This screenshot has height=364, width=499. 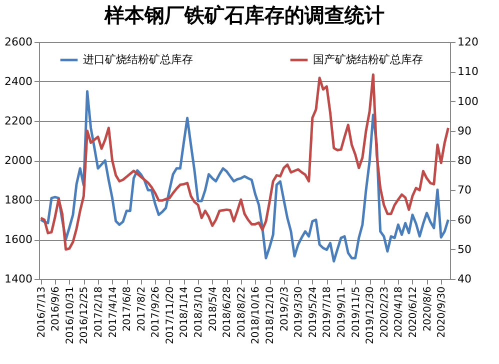 What do you see at coordinates (328, 312) in the screenshot?
I see `x-tick-label: 2019/7/18` at bounding box center [328, 312].